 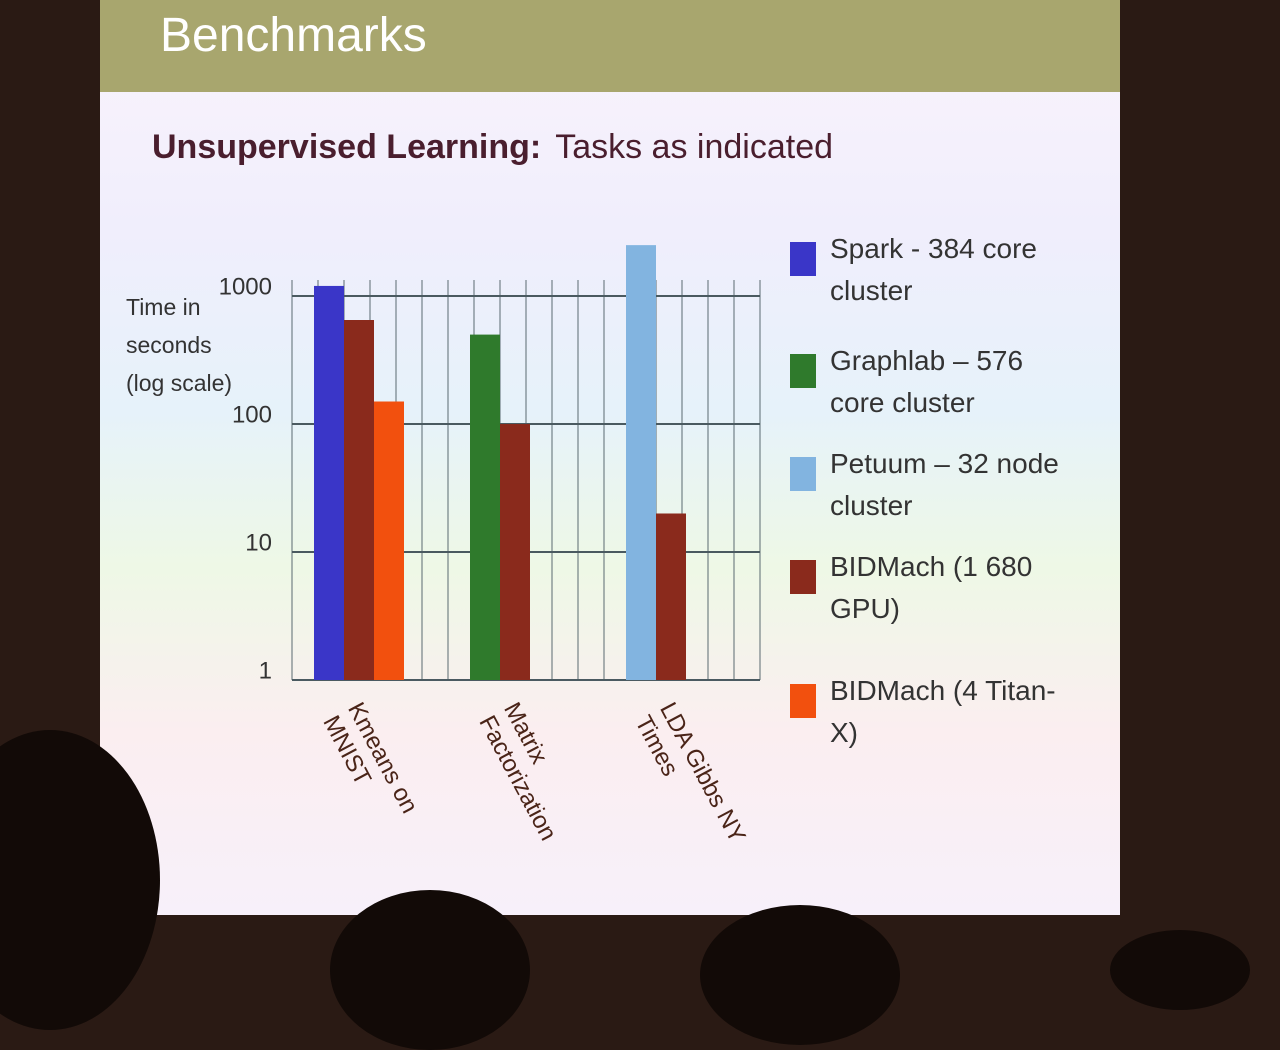 What do you see at coordinates (931, 587) in the screenshot?
I see `legend-label: BIDMach (1 680 GPU)` at bounding box center [931, 587].